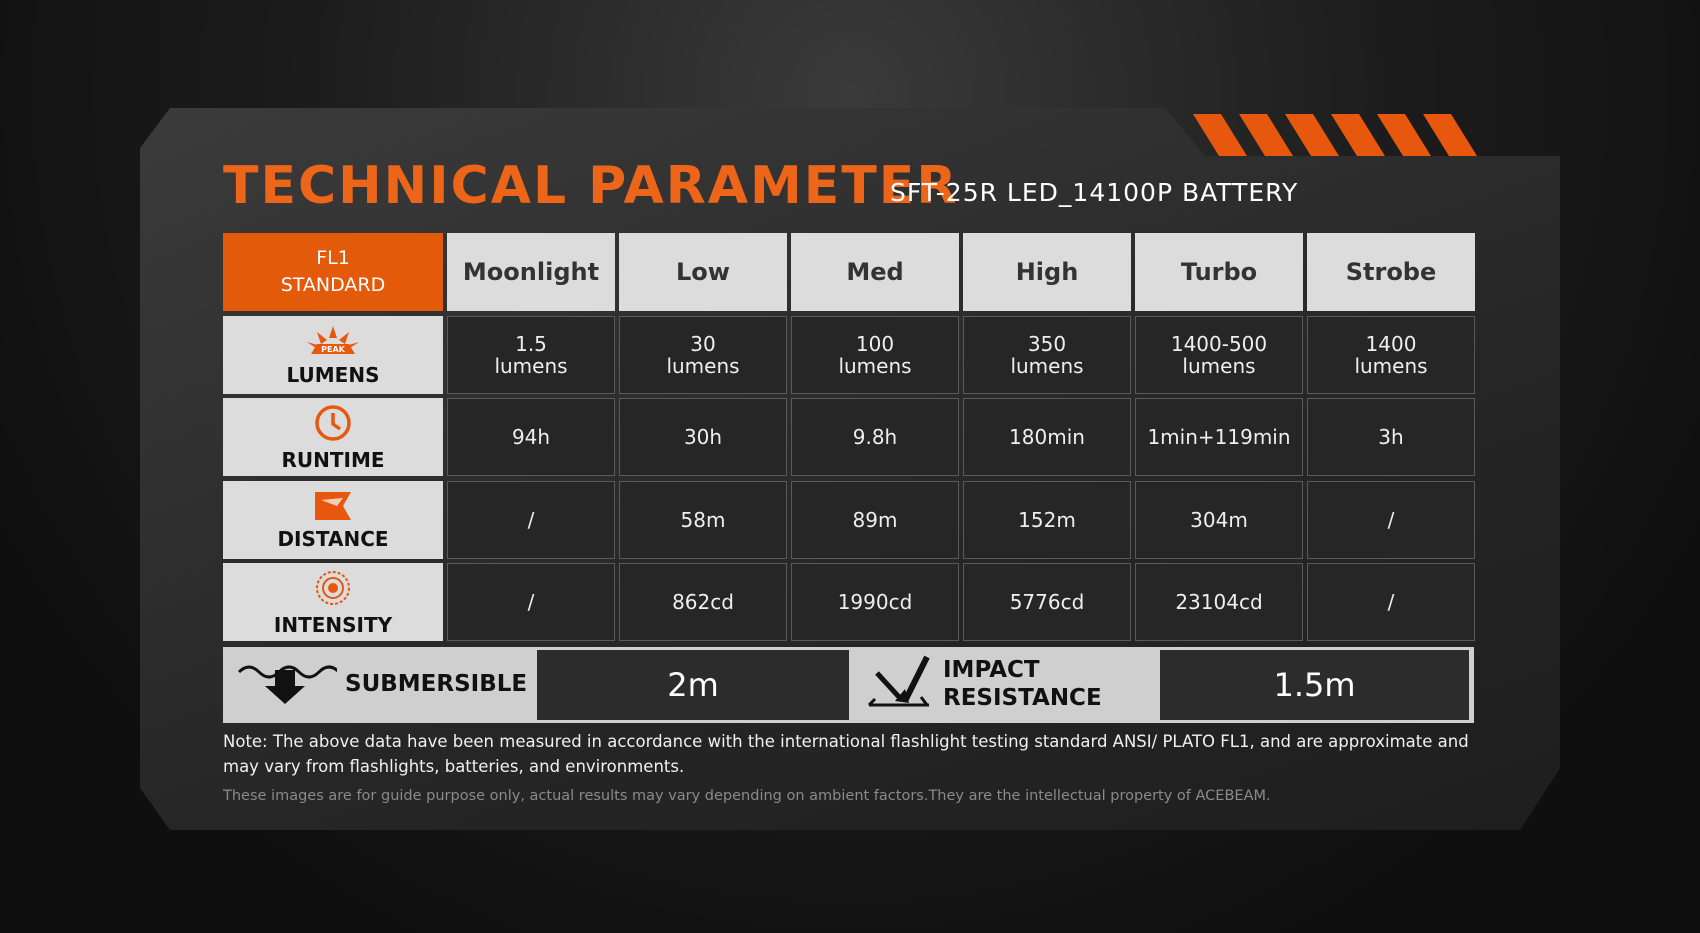  What do you see at coordinates (875, 520) in the screenshot?
I see `value-cell: 89m` at bounding box center [875, 520].